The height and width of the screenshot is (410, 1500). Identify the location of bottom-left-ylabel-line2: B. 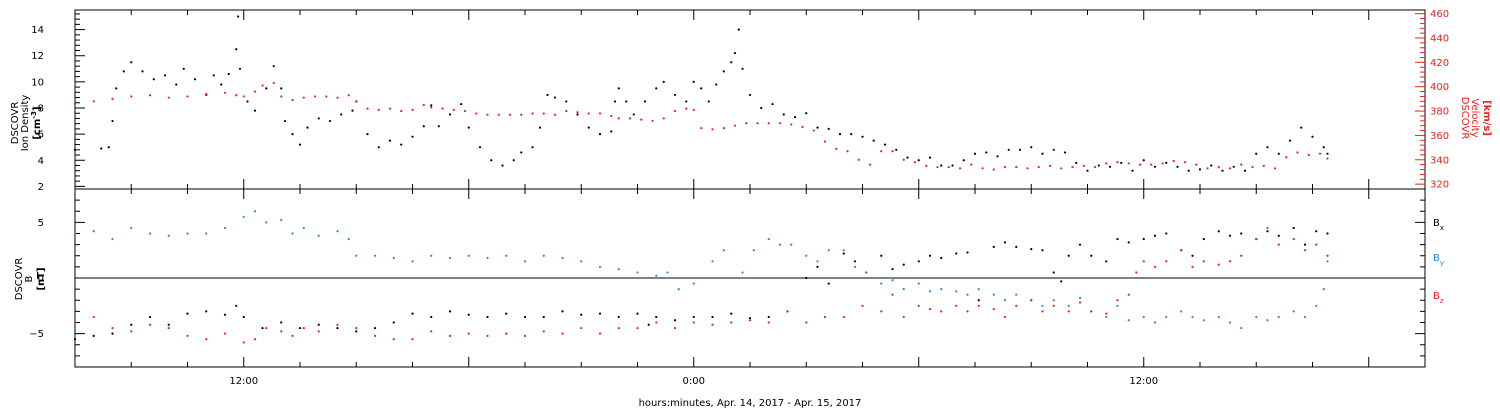
(29, 278).